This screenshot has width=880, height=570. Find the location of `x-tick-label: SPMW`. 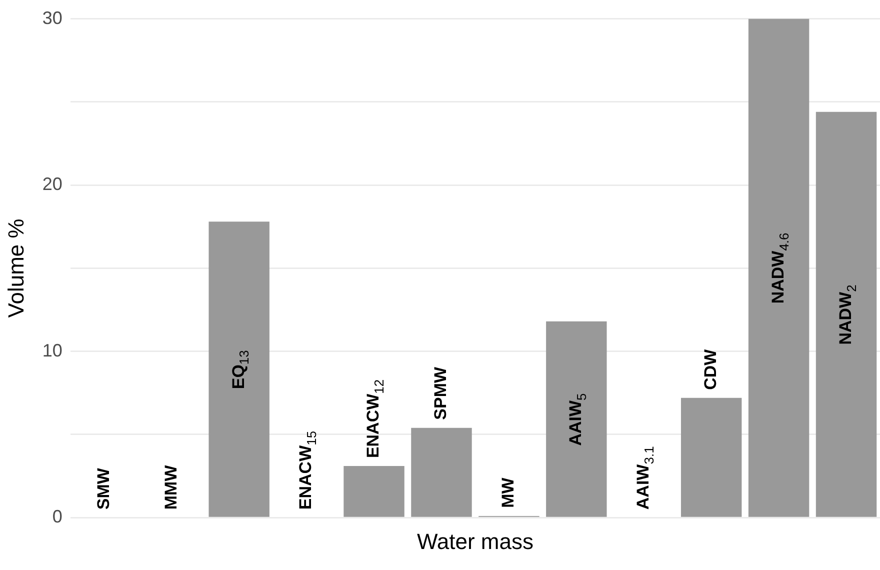

x-tick-label: SPMW is located at coordinates (440, 393).